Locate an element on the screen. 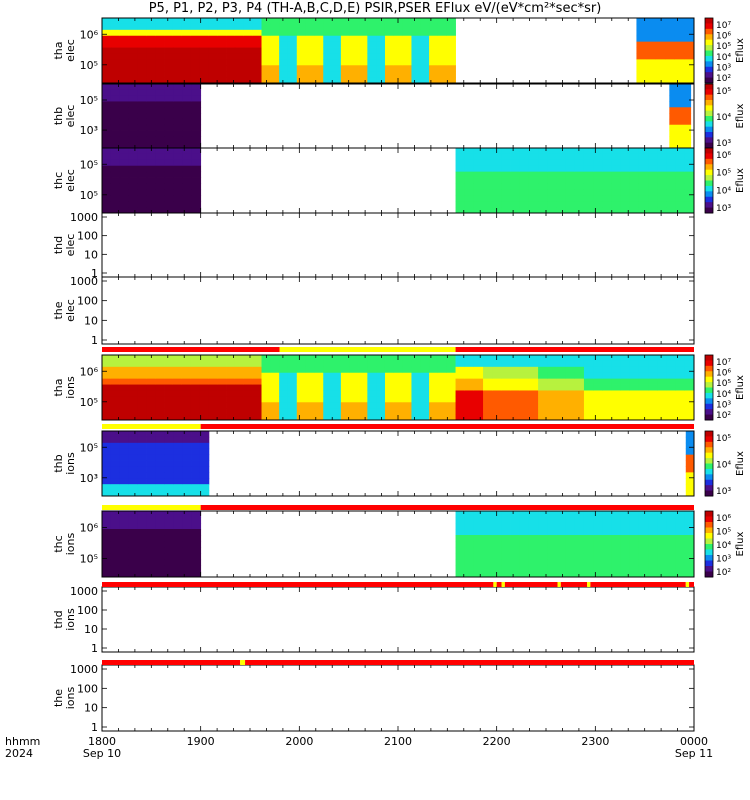 Image resolution: width=750 pixels, height=800 pixels. y-tick-label: 1 is located at coordinates (94, 340).